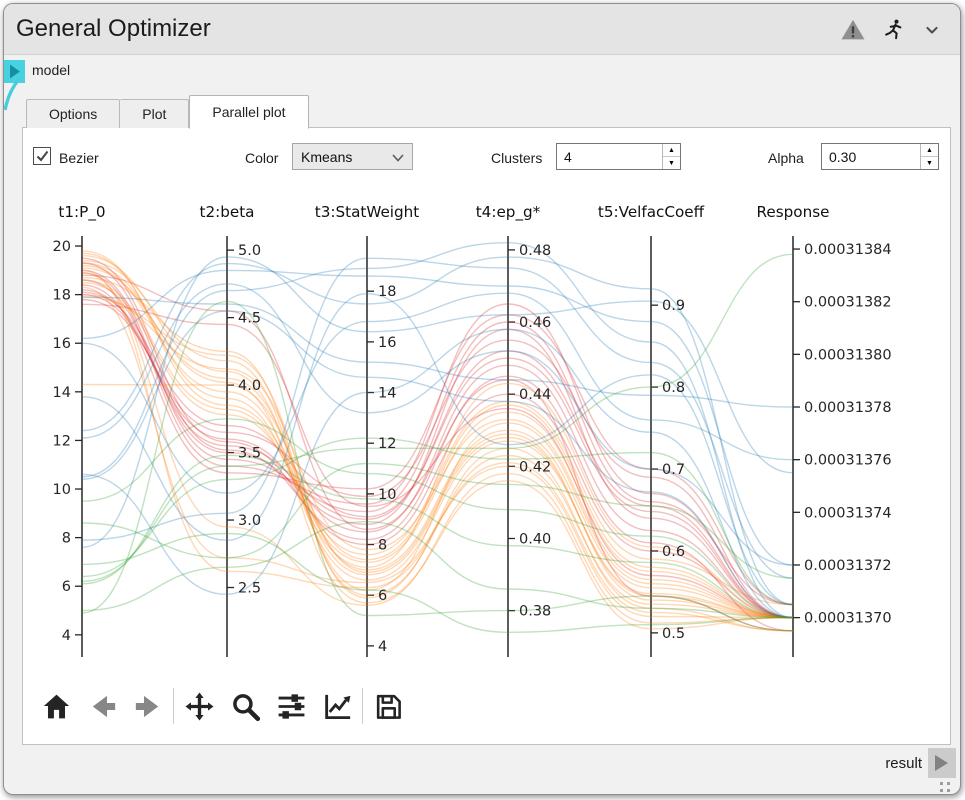 The height and width of the screenshot is (800, 965). I want to click on alpha-value: 0.30, so click(843, 157).